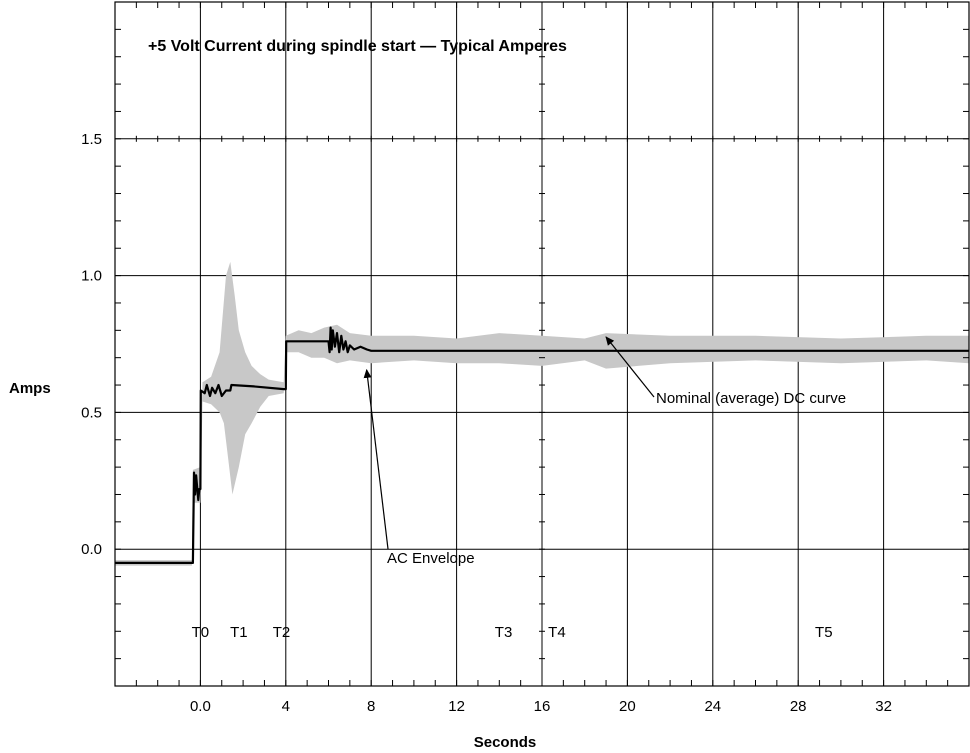  I want to click on time-marker-label: T4, so click(557, 632).